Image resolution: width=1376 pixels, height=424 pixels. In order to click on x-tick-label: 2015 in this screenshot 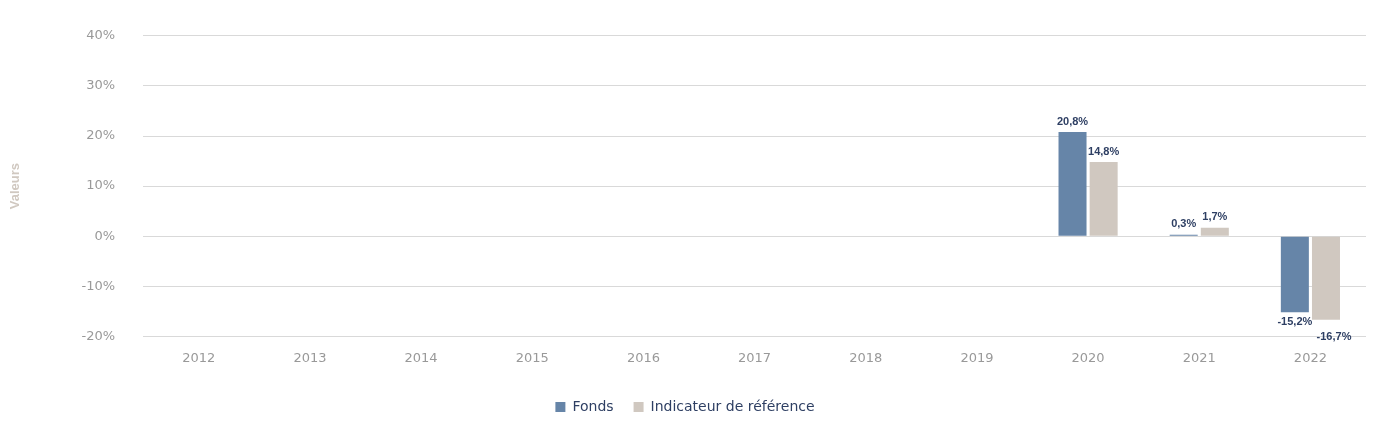, I will do `click(532, 357)`.